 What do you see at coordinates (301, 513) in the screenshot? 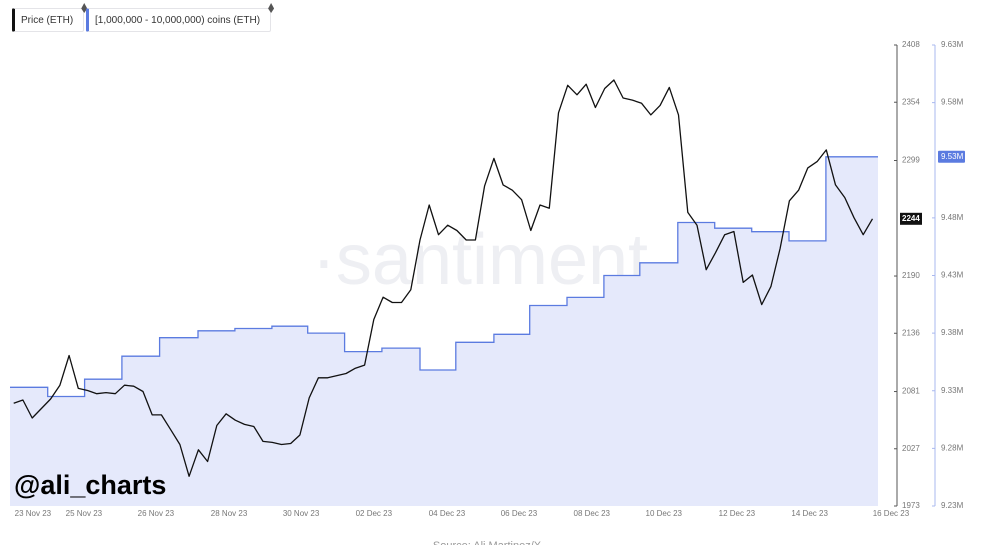
I see `x-tick-label: 30 Nov 23` at bounding box center [301, 513].